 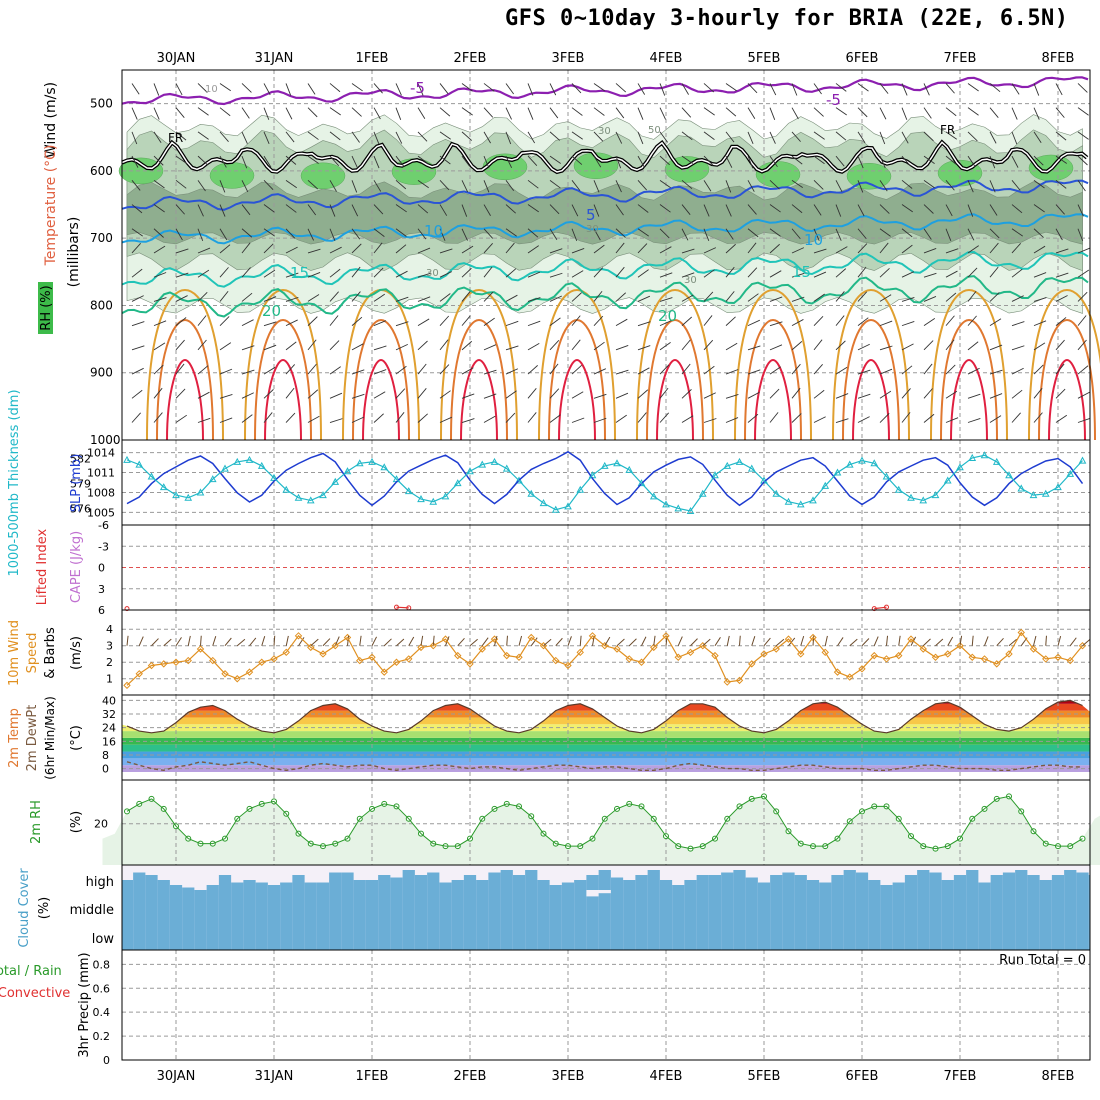 I want to click on top-date-label: 30JAN, so click(x=176, y=58).